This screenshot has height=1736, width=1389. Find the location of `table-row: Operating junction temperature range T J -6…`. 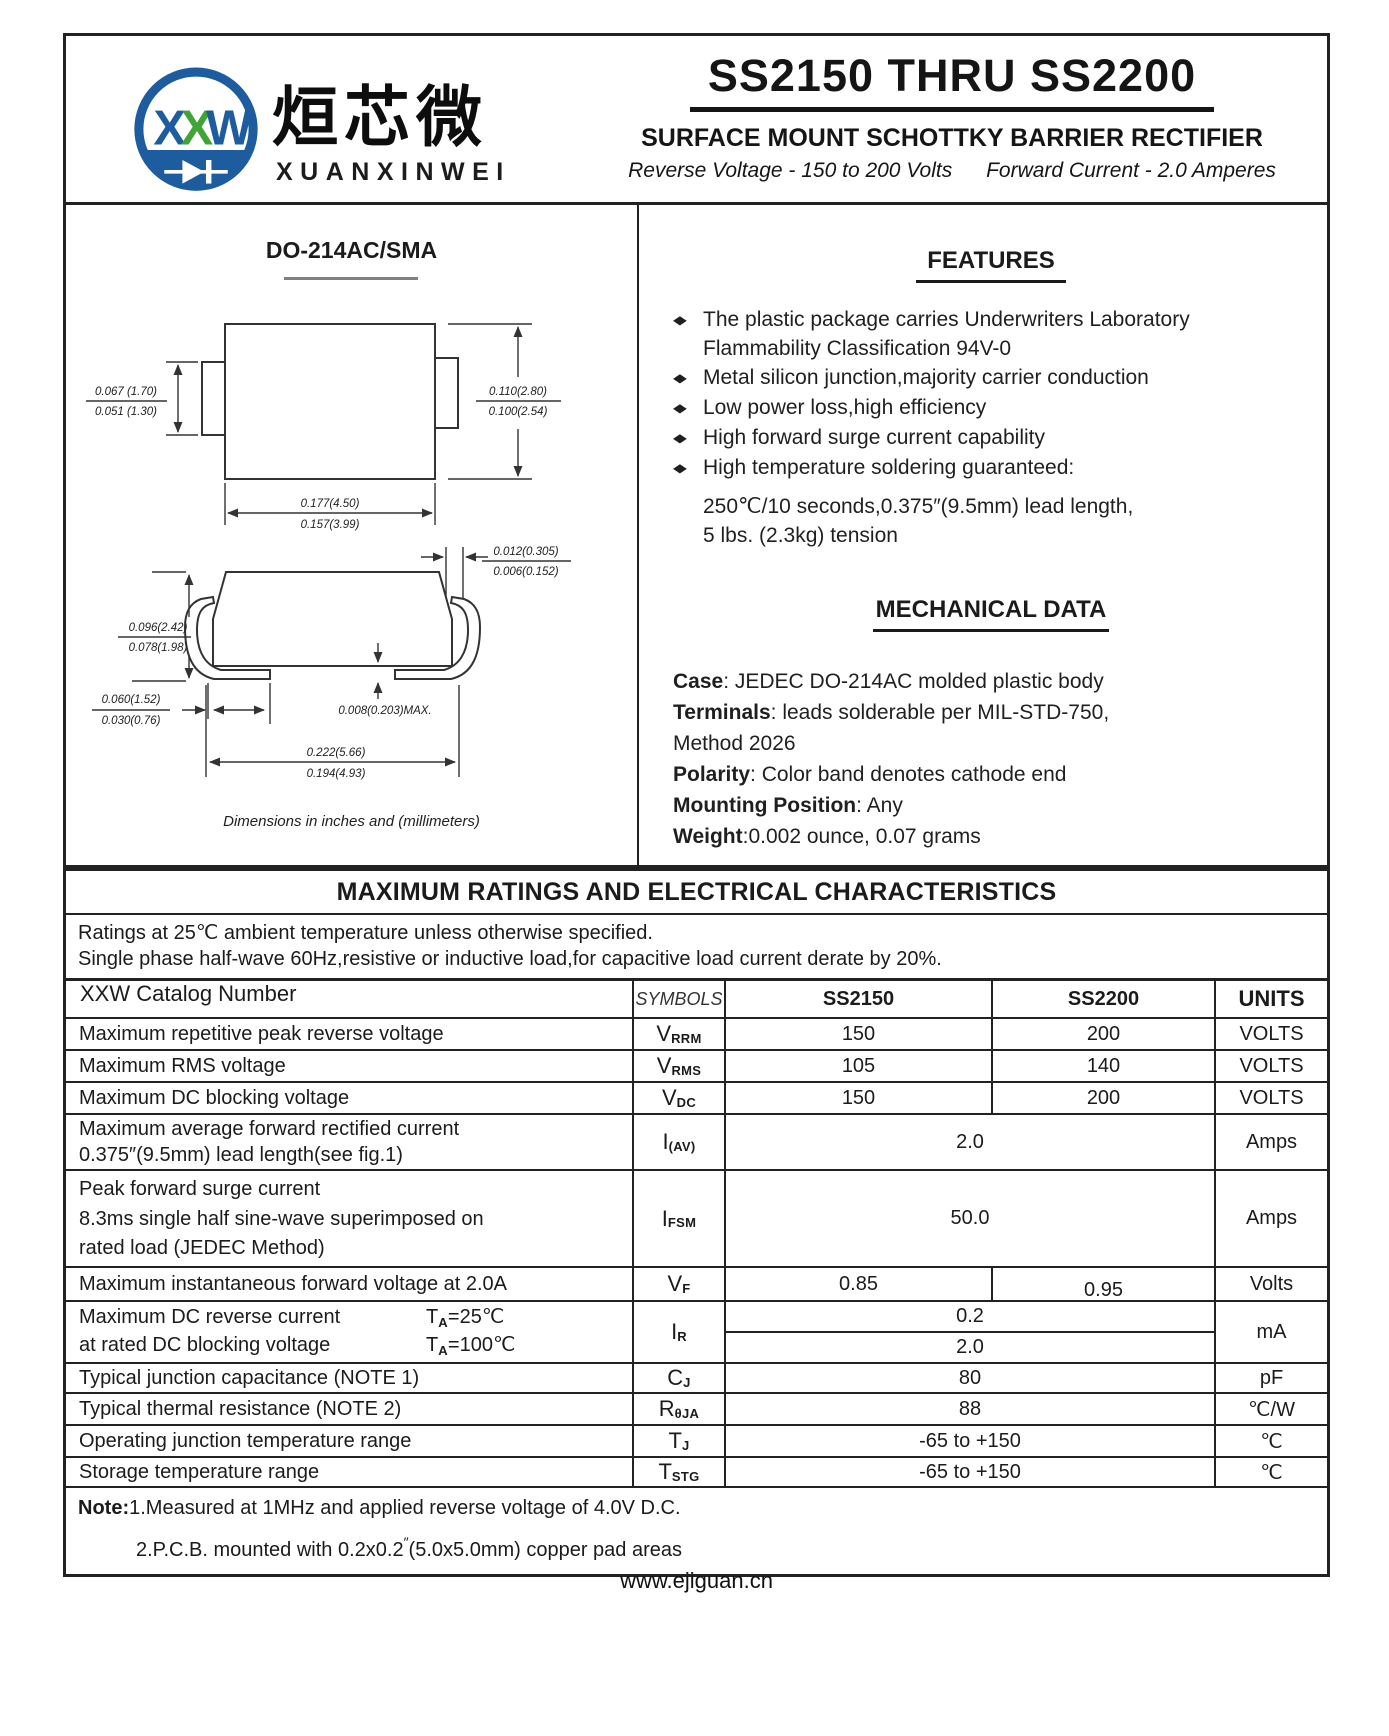

table-row: Operating junction temperature range T J -6… is located at coordinates (696, 1442).